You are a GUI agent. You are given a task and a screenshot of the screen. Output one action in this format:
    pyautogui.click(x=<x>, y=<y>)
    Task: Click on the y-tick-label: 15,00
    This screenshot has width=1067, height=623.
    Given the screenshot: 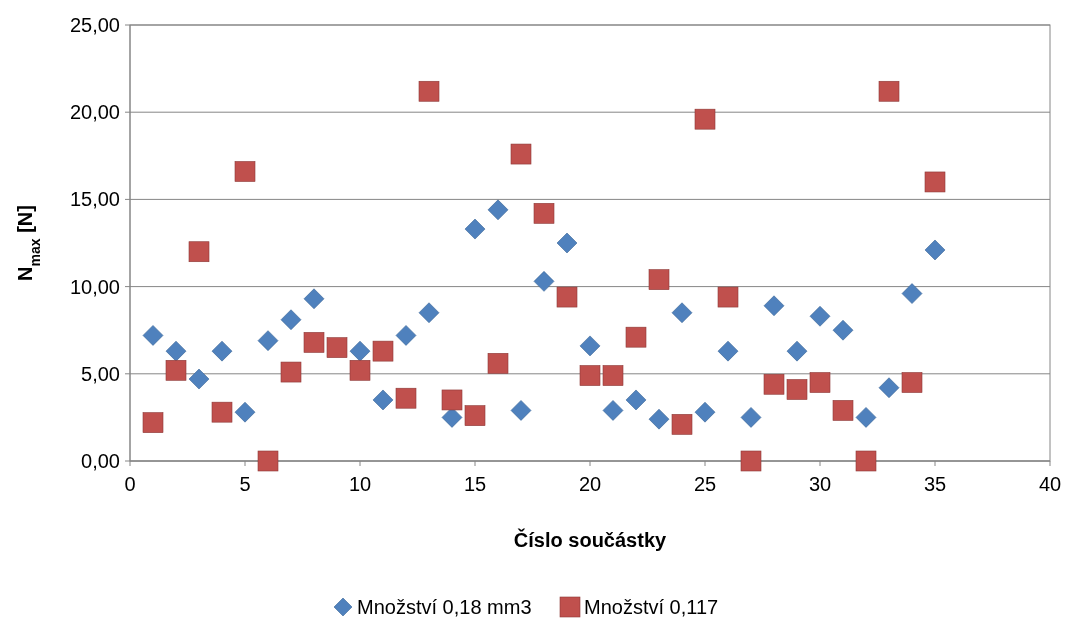 What is the action you would take?
    pyautogui.click(x=94, y=199)
    